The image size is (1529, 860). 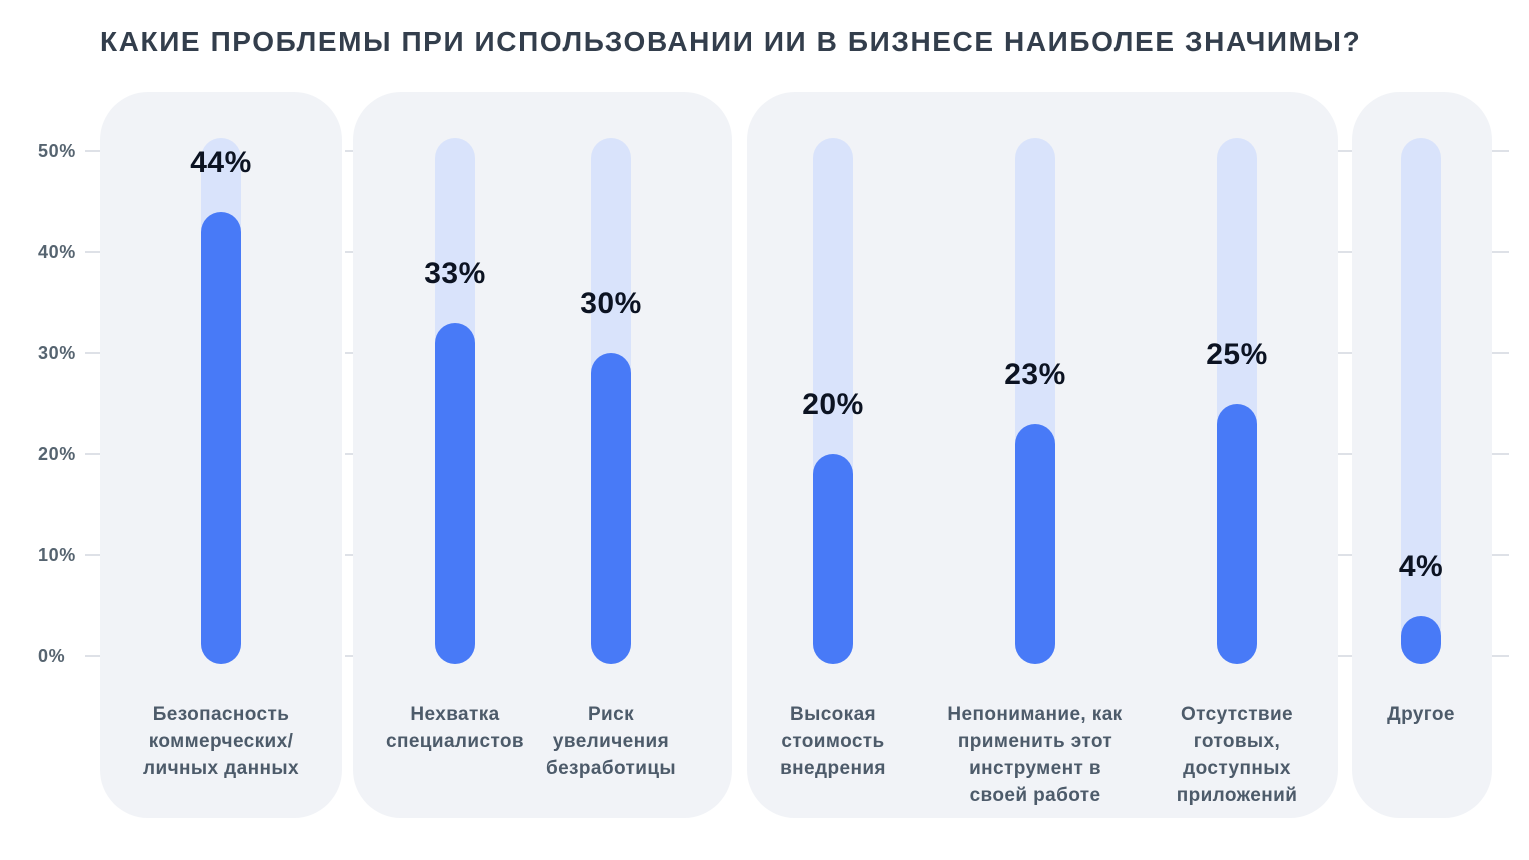 I want to click on bar-33-percent, so click(x=455, y=493).